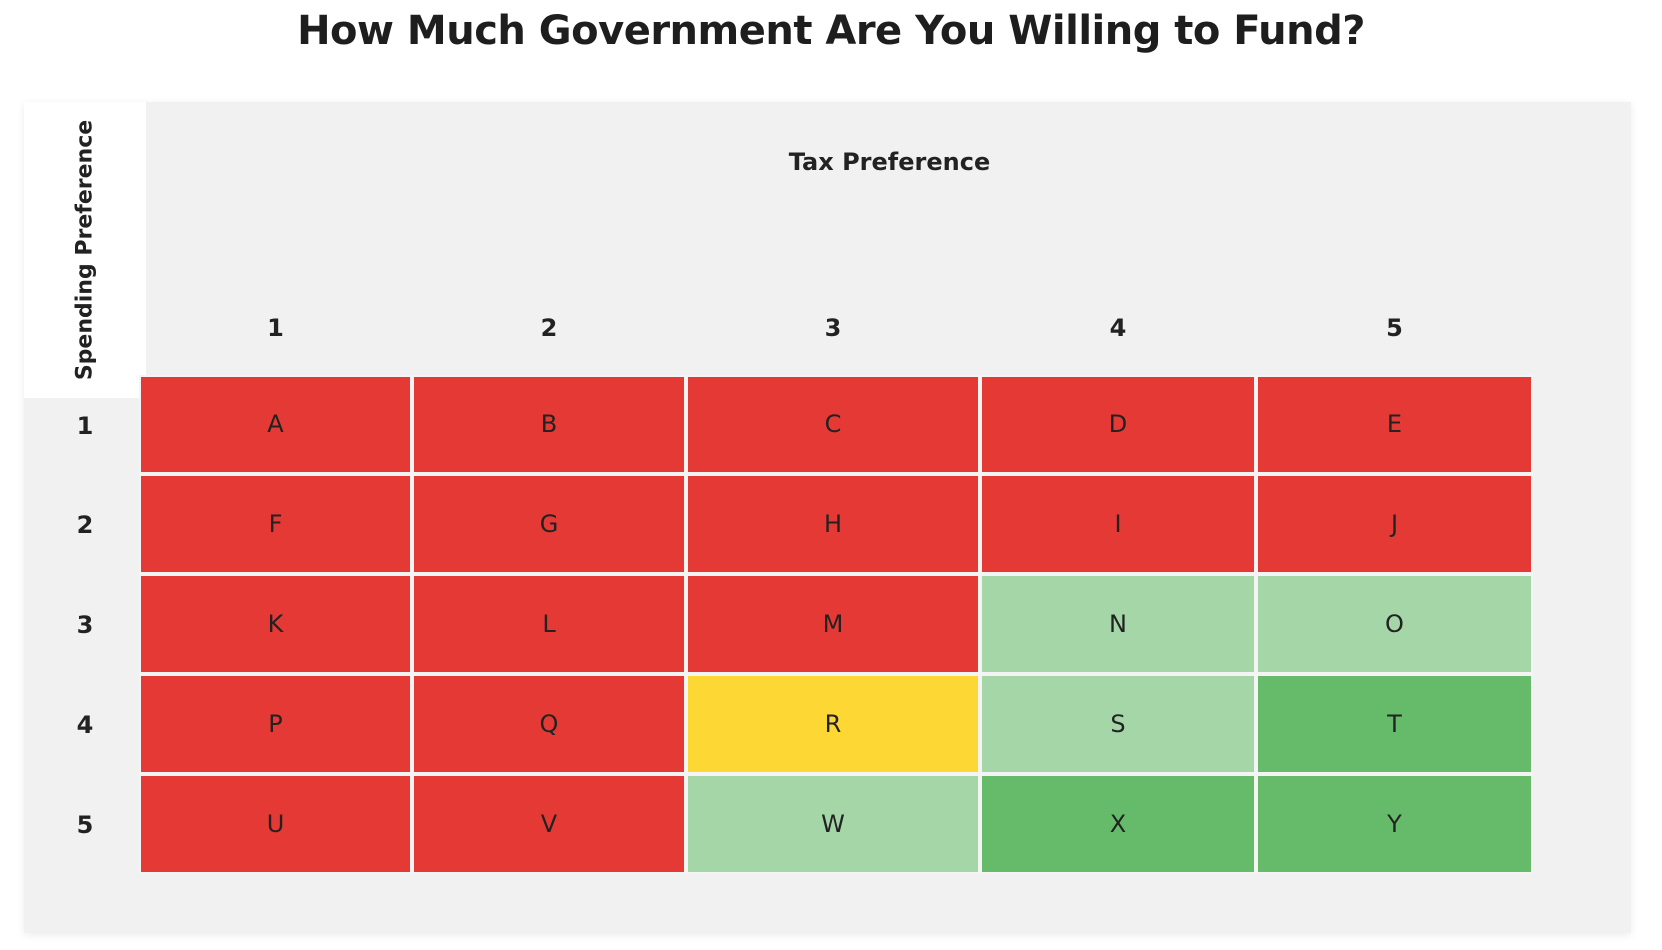 This screenshot has height=950, width=1662. I want to click on heatmap-cell: I, so click(1118, 524).